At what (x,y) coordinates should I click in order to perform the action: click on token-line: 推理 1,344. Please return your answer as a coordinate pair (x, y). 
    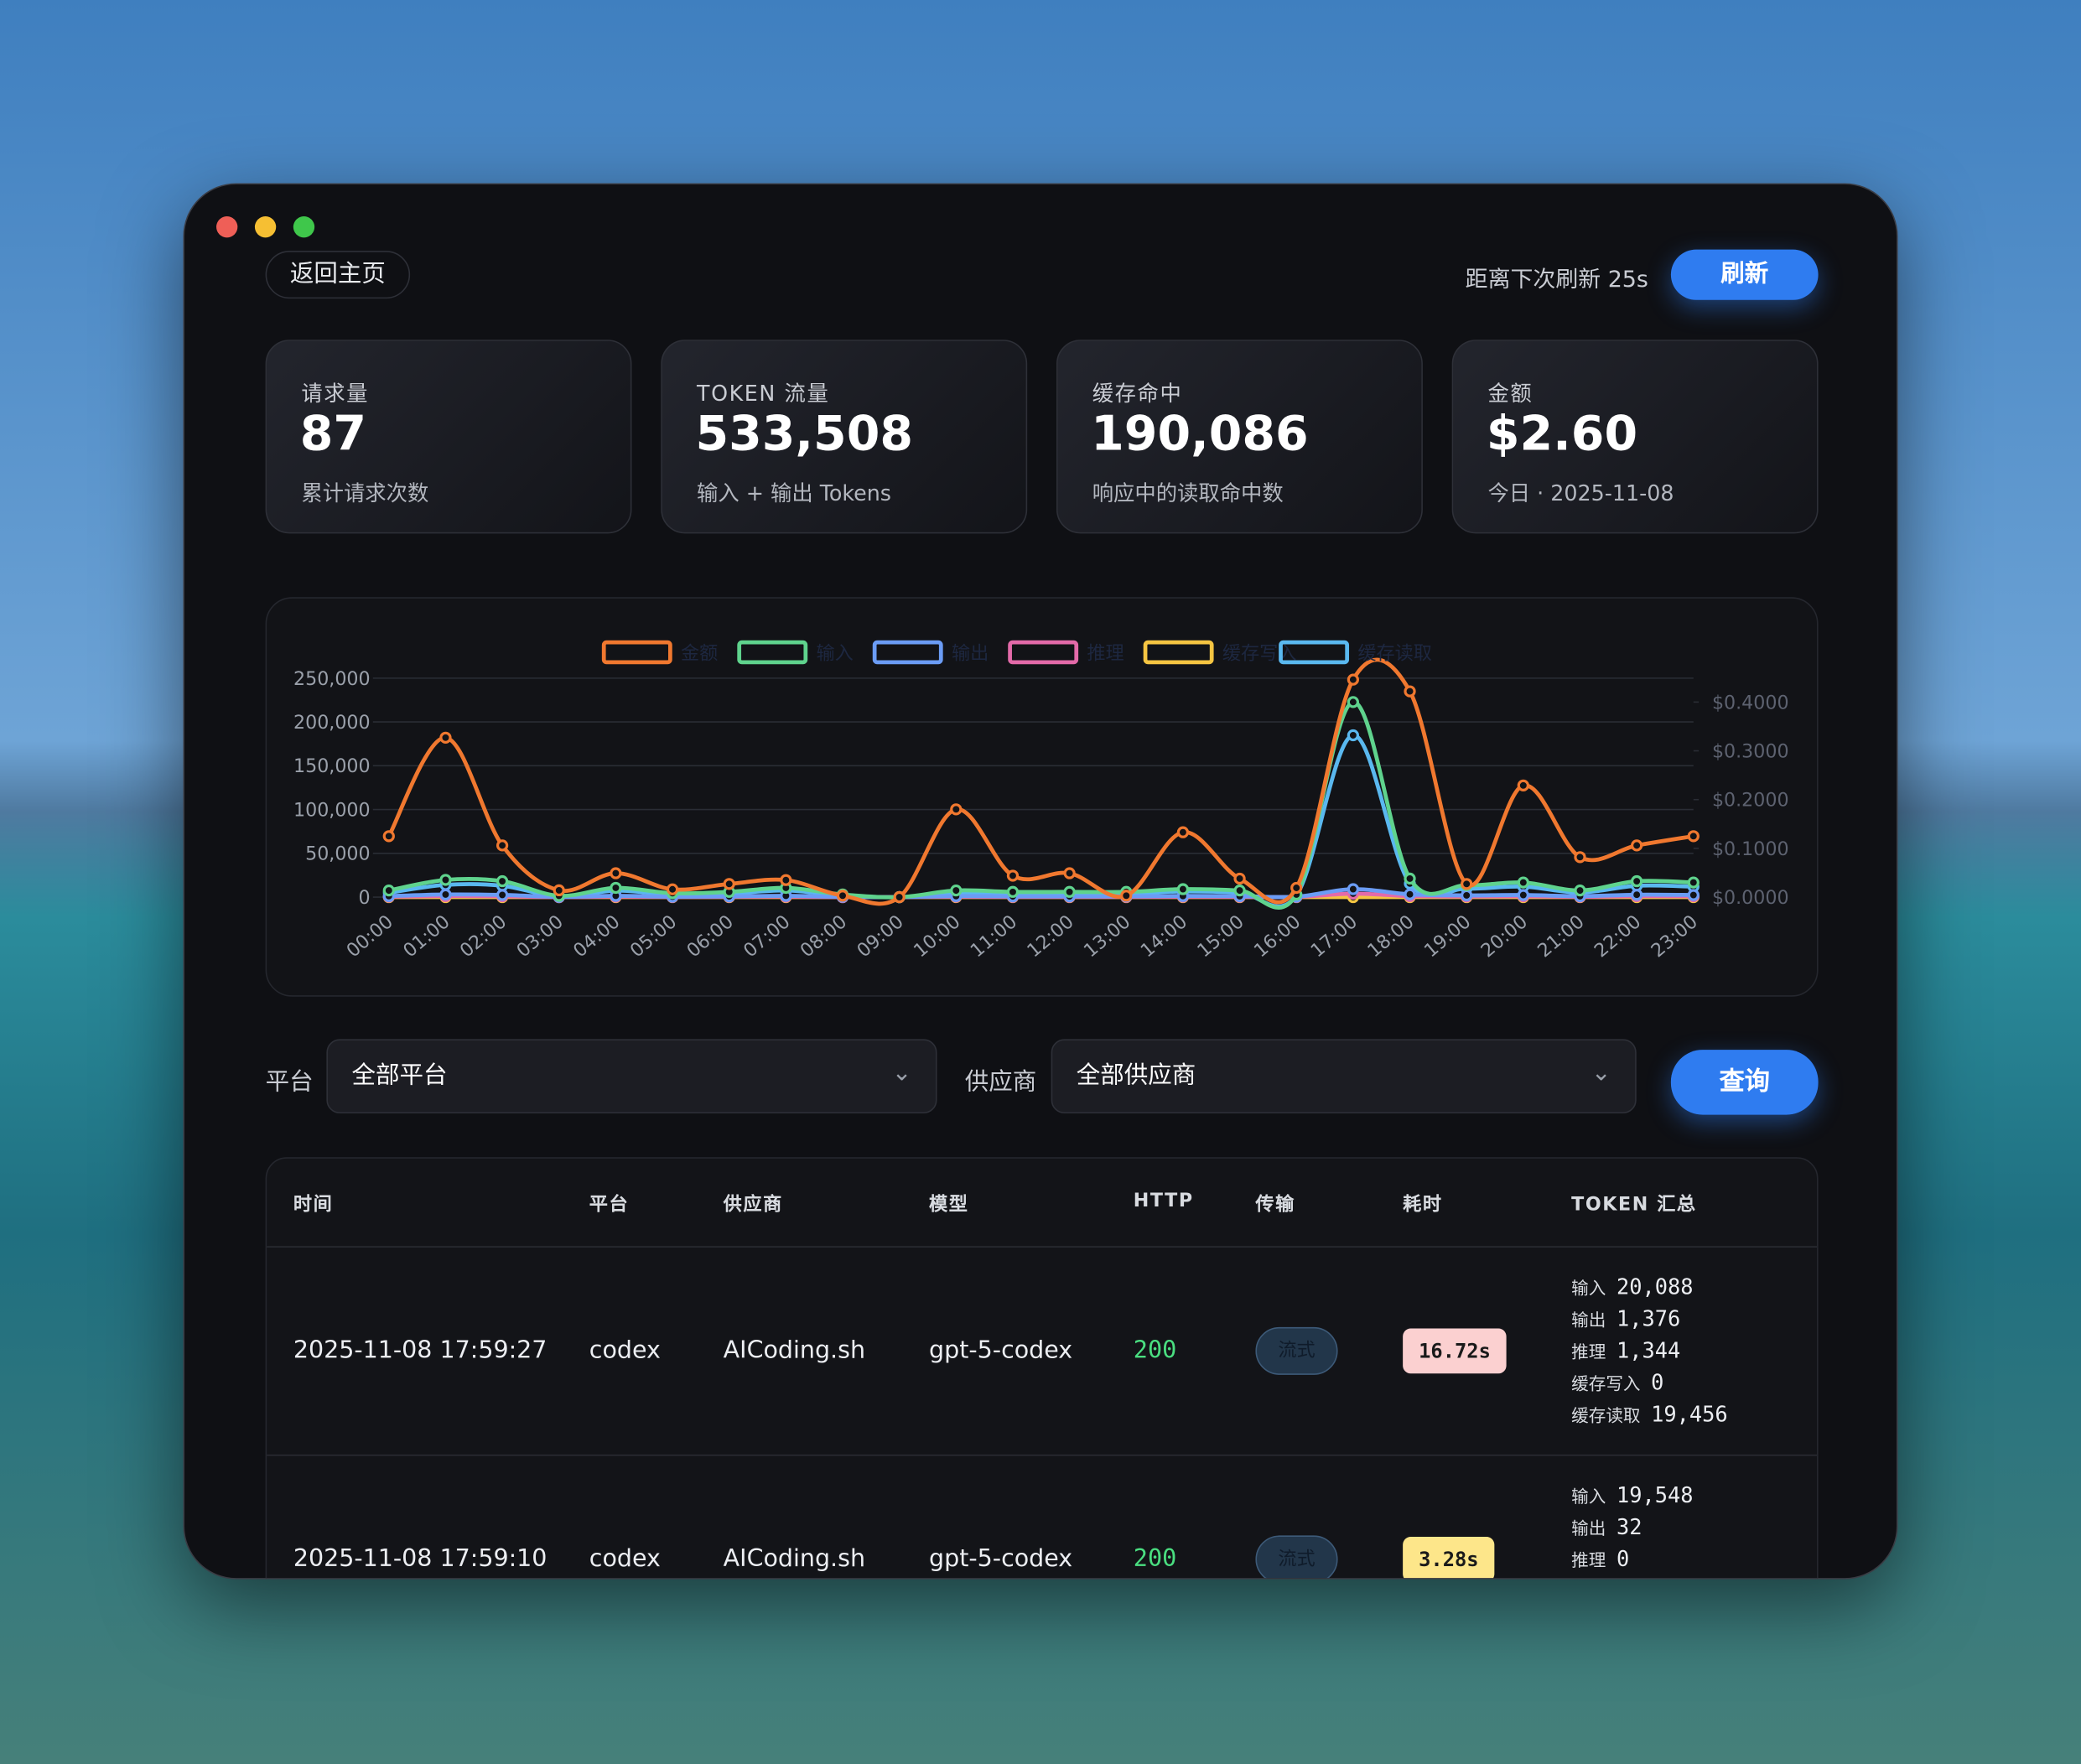
    Looking at the image, I should click on (1625, 1350).